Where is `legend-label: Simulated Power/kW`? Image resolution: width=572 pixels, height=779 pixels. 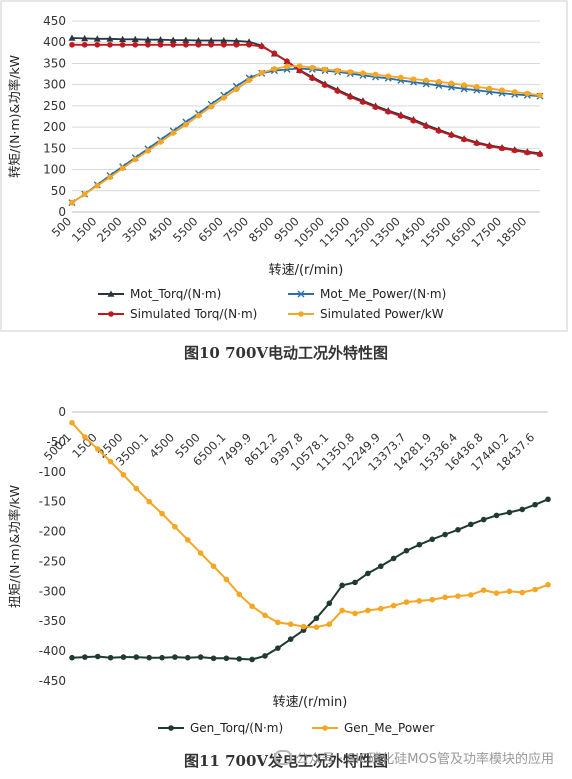
legend-label: Simulated Power/kW is located at coordinates (382, 314).